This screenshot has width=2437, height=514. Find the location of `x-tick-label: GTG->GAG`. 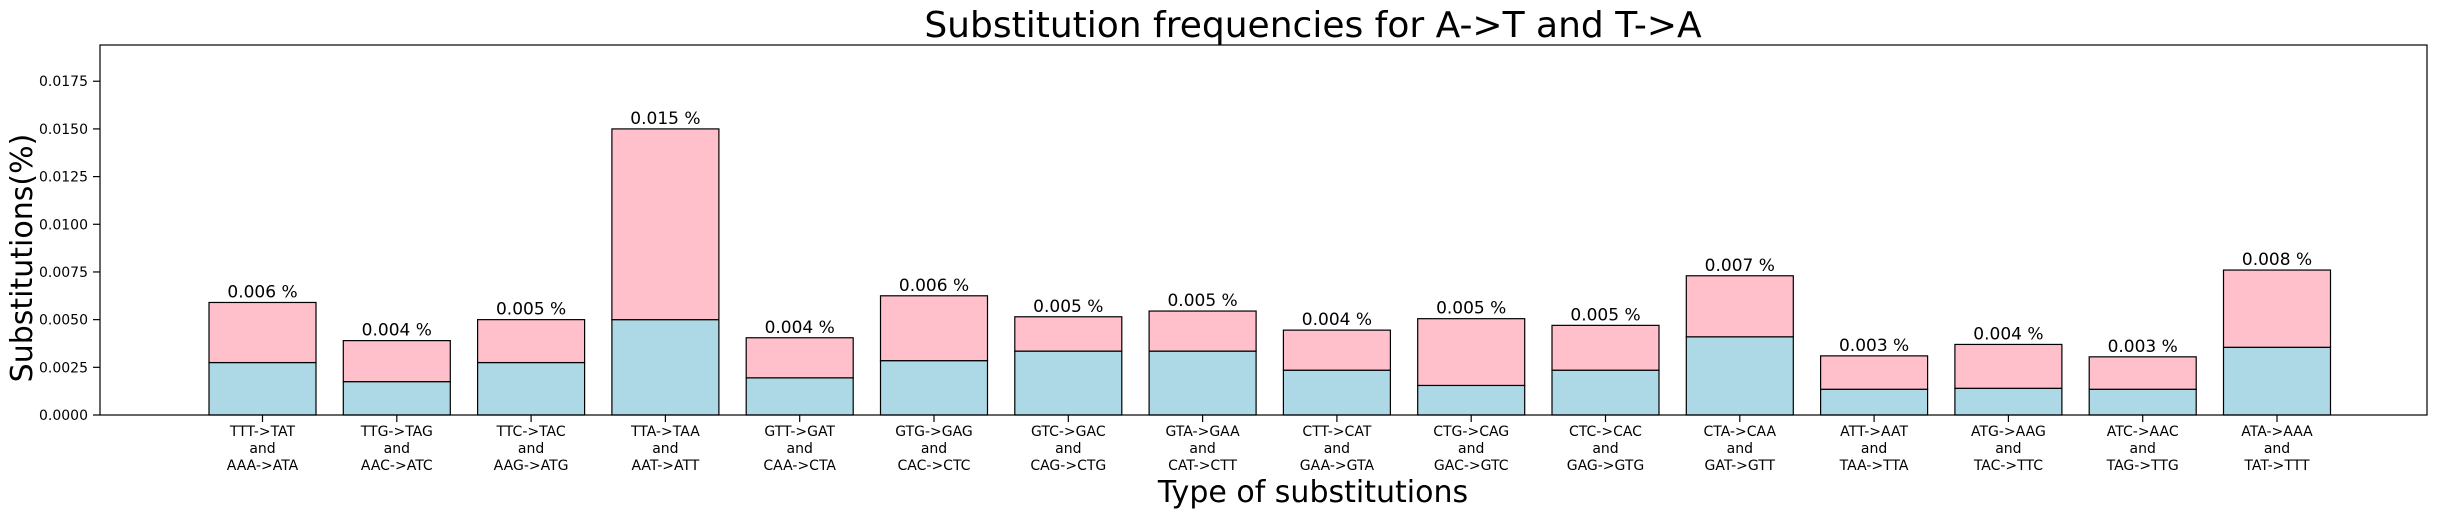

x-tick-label: GTG->GAG is located at coordinates (934, 432).